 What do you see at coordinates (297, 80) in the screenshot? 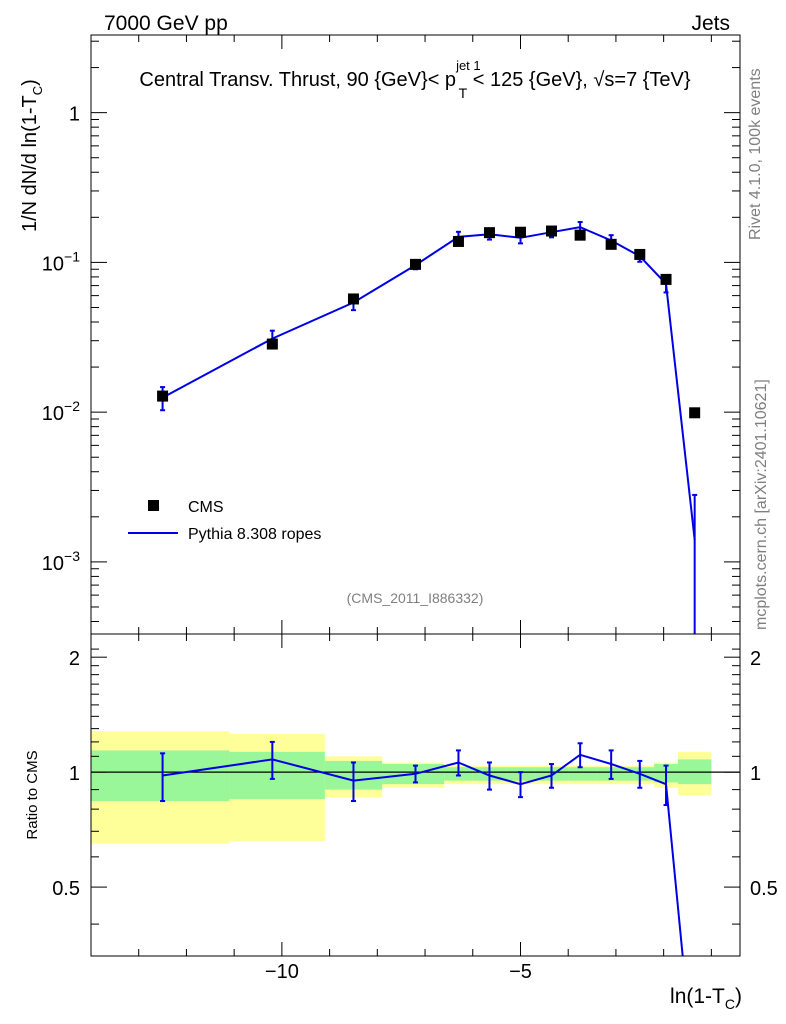
I see `title-main: Central Transv. Thrust, 90 {GeV}< p` at bounding box center [297, 80].